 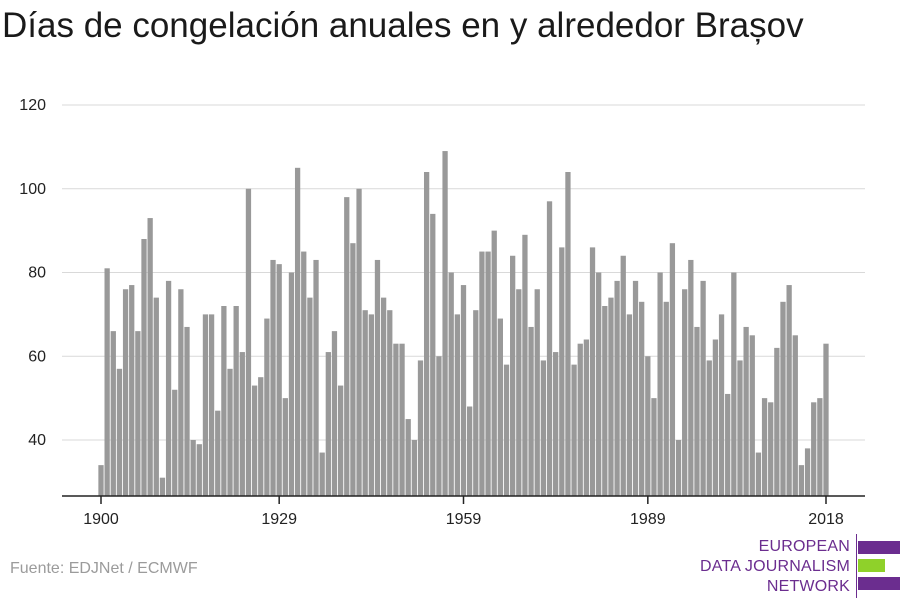 What do you see at coordinates (685, 392) in the screenshot?
I see `bar-1995` at bounding box center [685, 392].